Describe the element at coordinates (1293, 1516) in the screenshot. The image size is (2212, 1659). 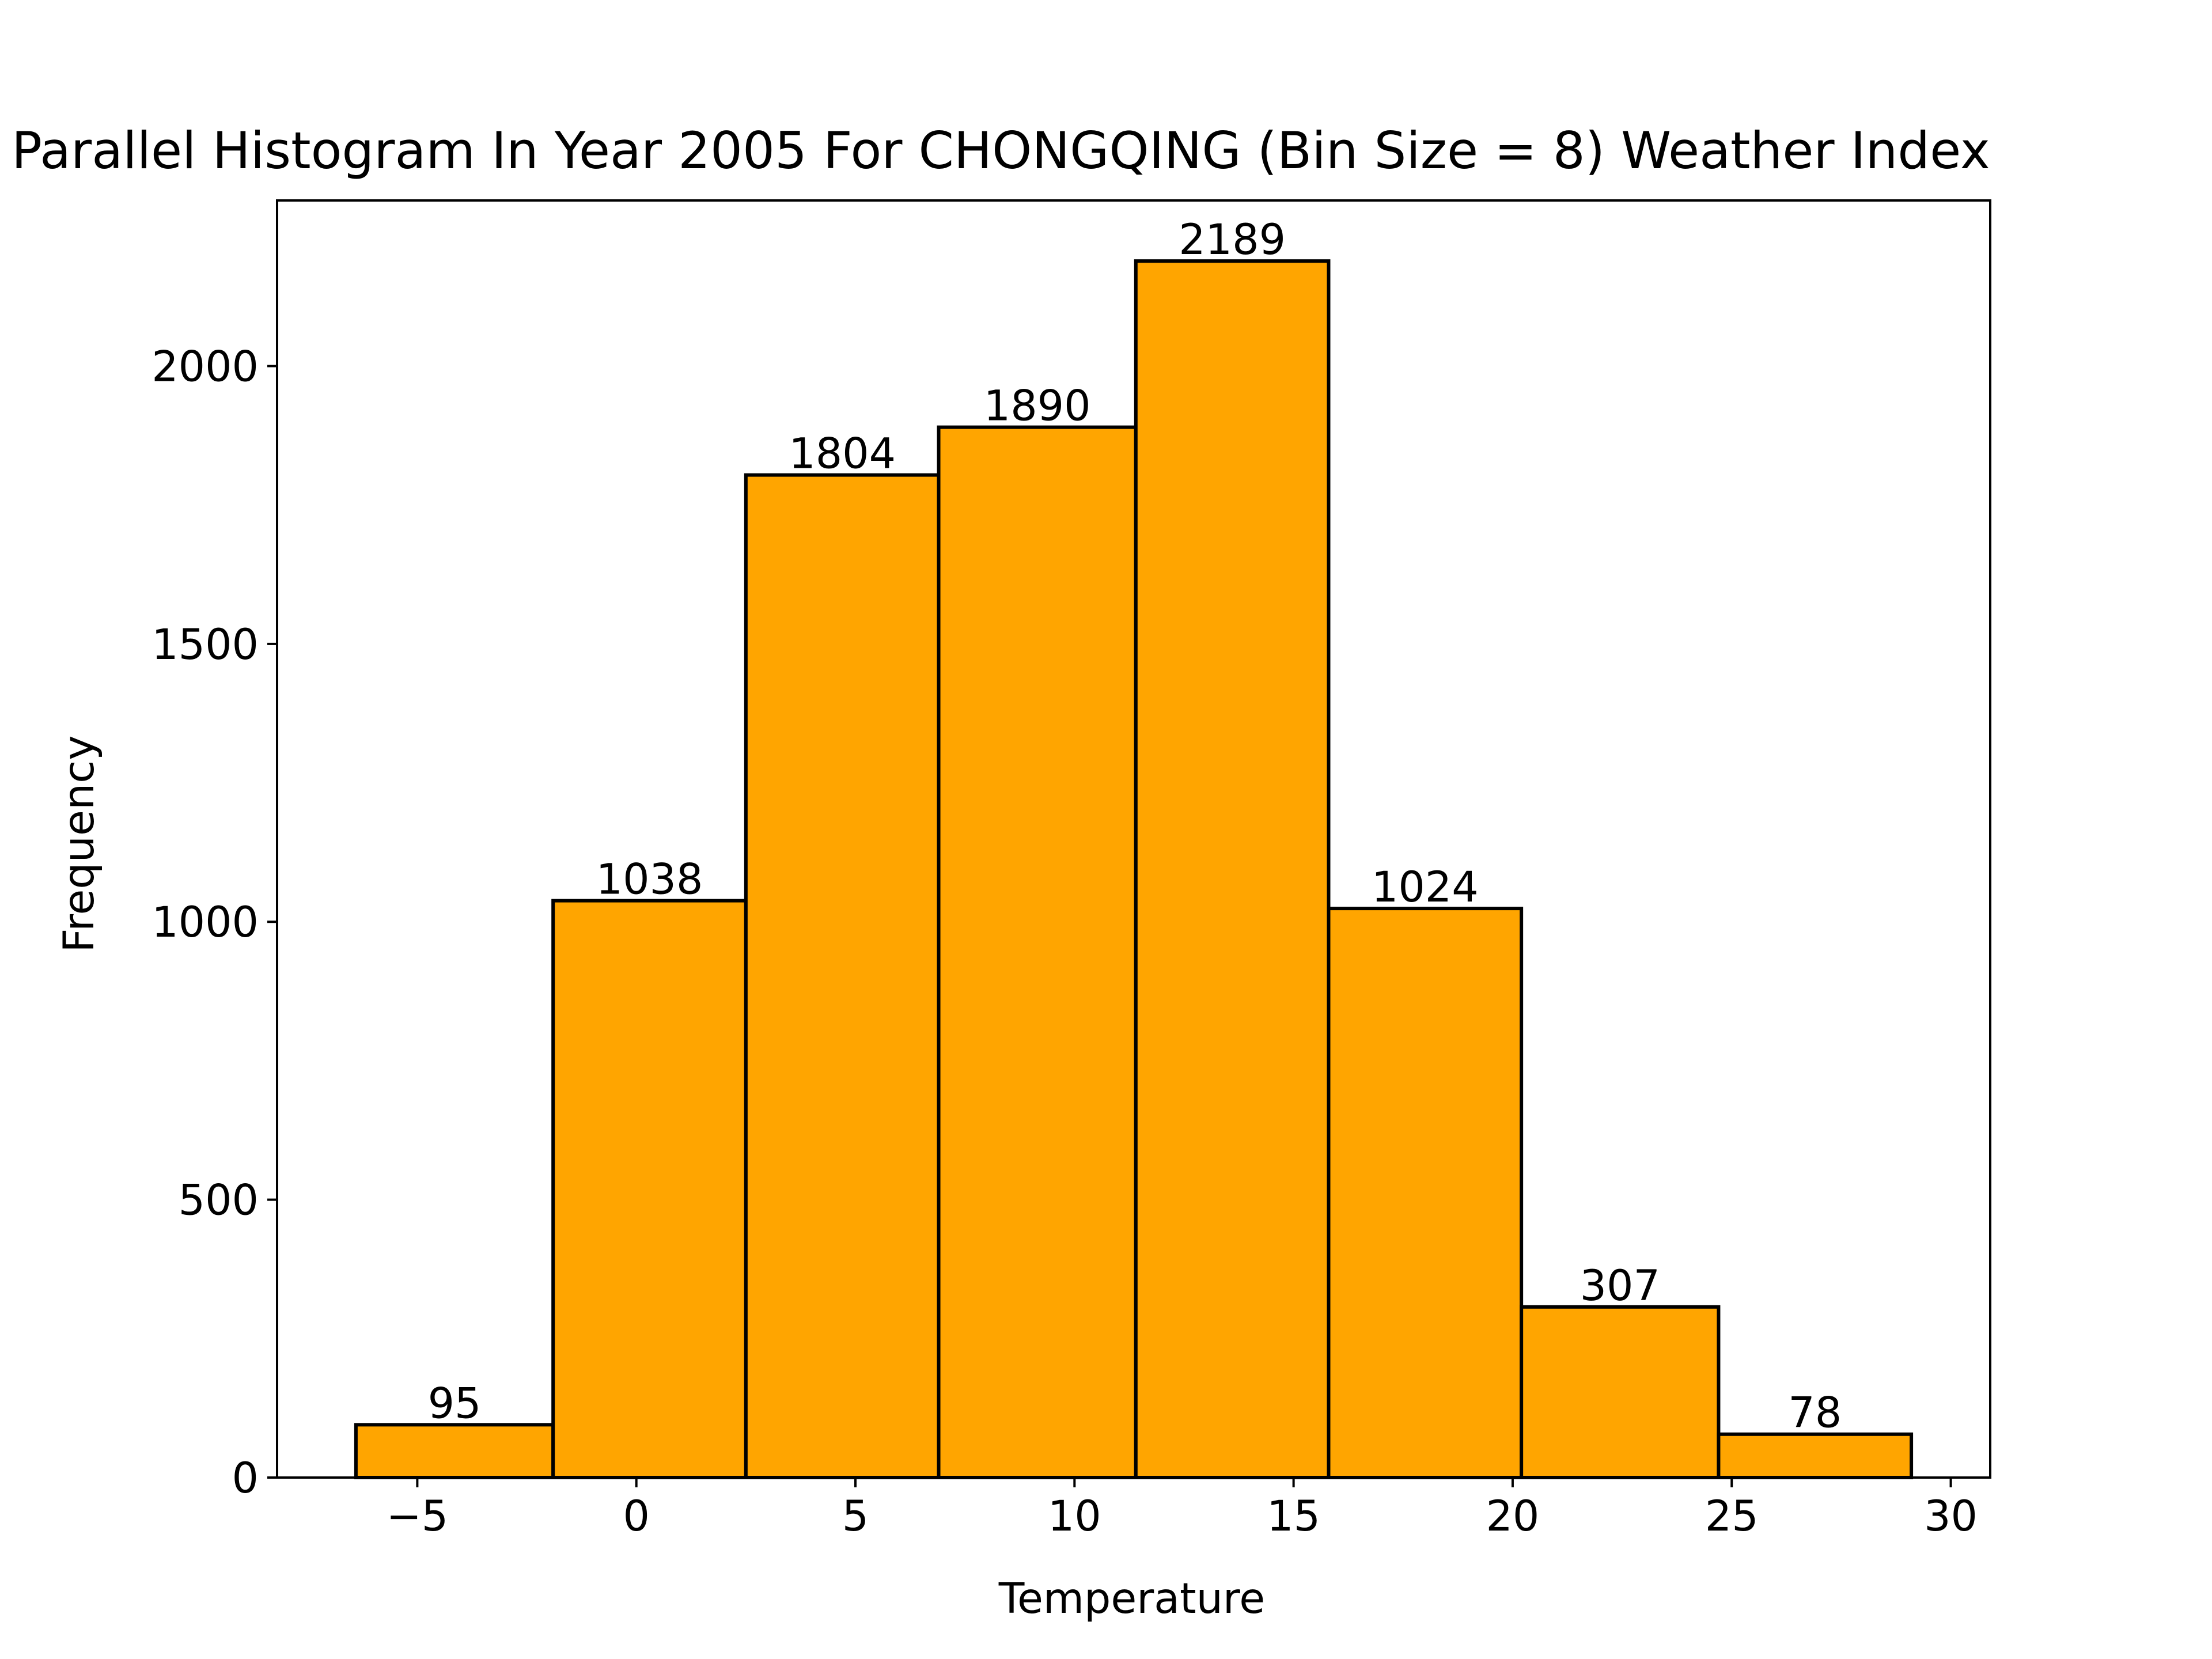
I see `x-tick-label: 15` at that location.